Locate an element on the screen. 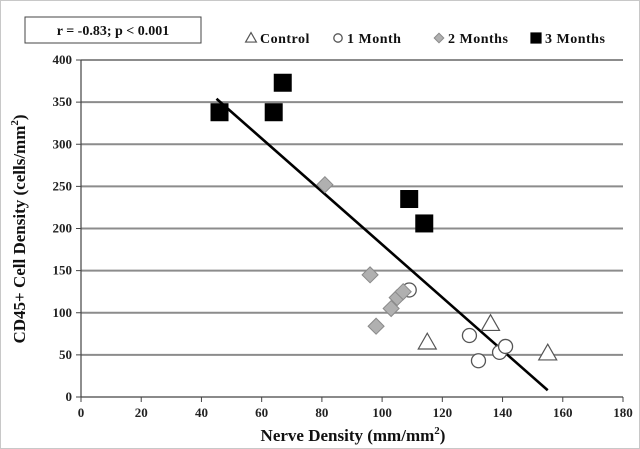 The width and height of the screenshot is (640, 449). x-tick-label: 120 is located at coordinates (443, 412).